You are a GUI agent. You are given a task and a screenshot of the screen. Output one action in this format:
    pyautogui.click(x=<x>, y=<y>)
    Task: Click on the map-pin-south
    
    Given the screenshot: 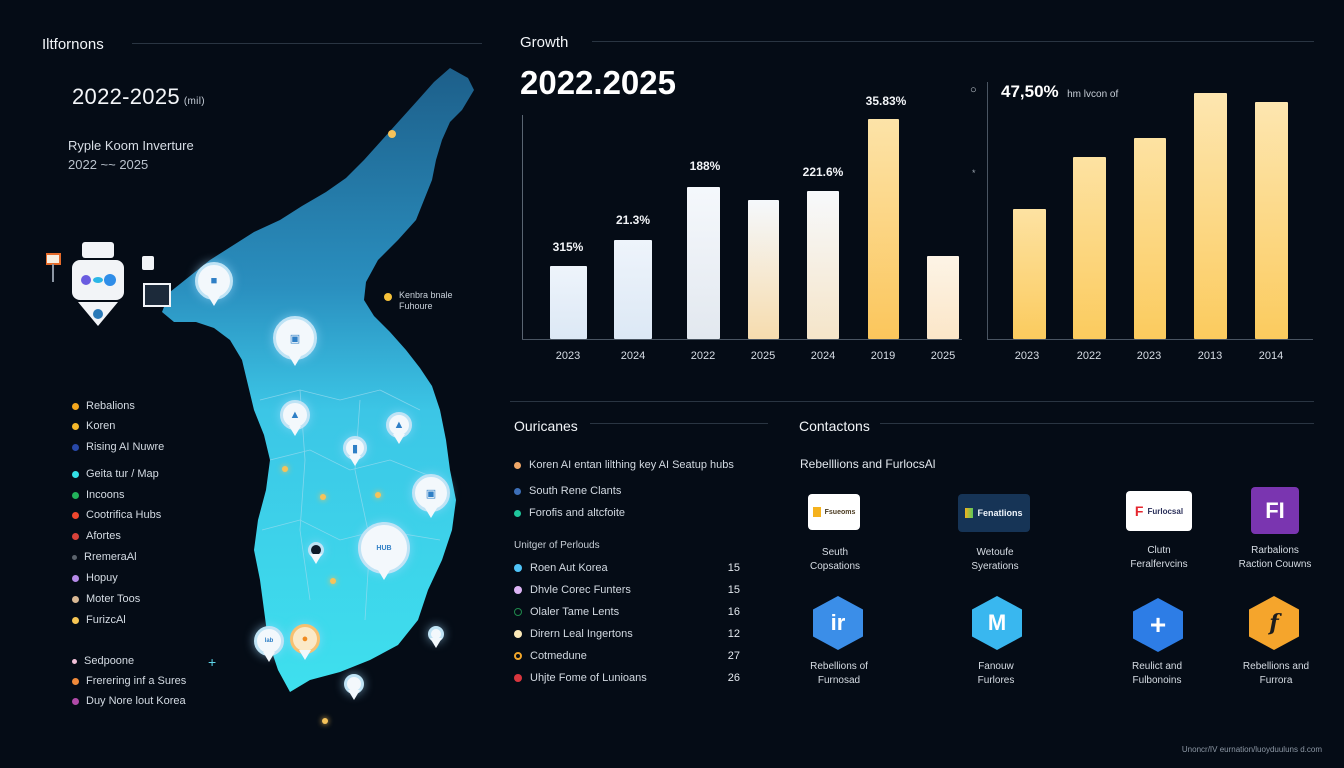 What is the action you would take?
    pyautogui.click(x=354, y=687)
    